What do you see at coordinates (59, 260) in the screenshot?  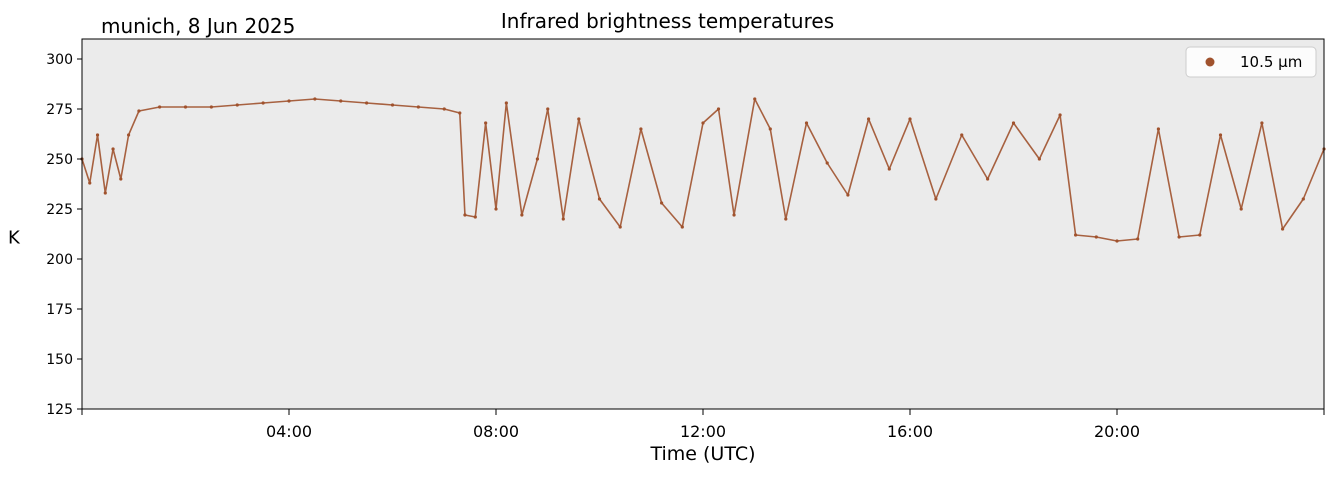 I see `y-tick-label: 200` at bounding box center [59, 260].